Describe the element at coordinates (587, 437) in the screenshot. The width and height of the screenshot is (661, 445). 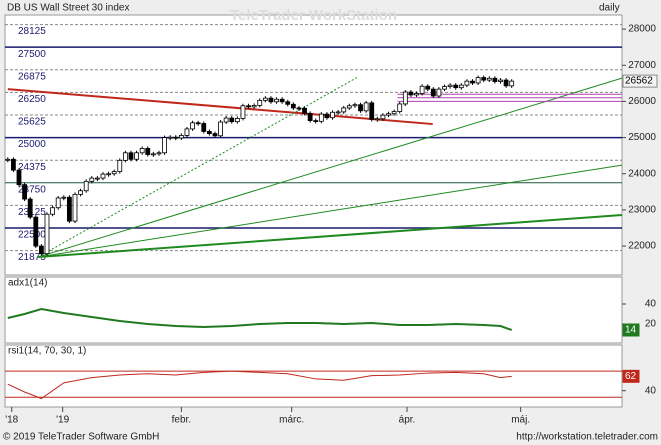
I see `url: http://workstation.teletrader.com` at that location.